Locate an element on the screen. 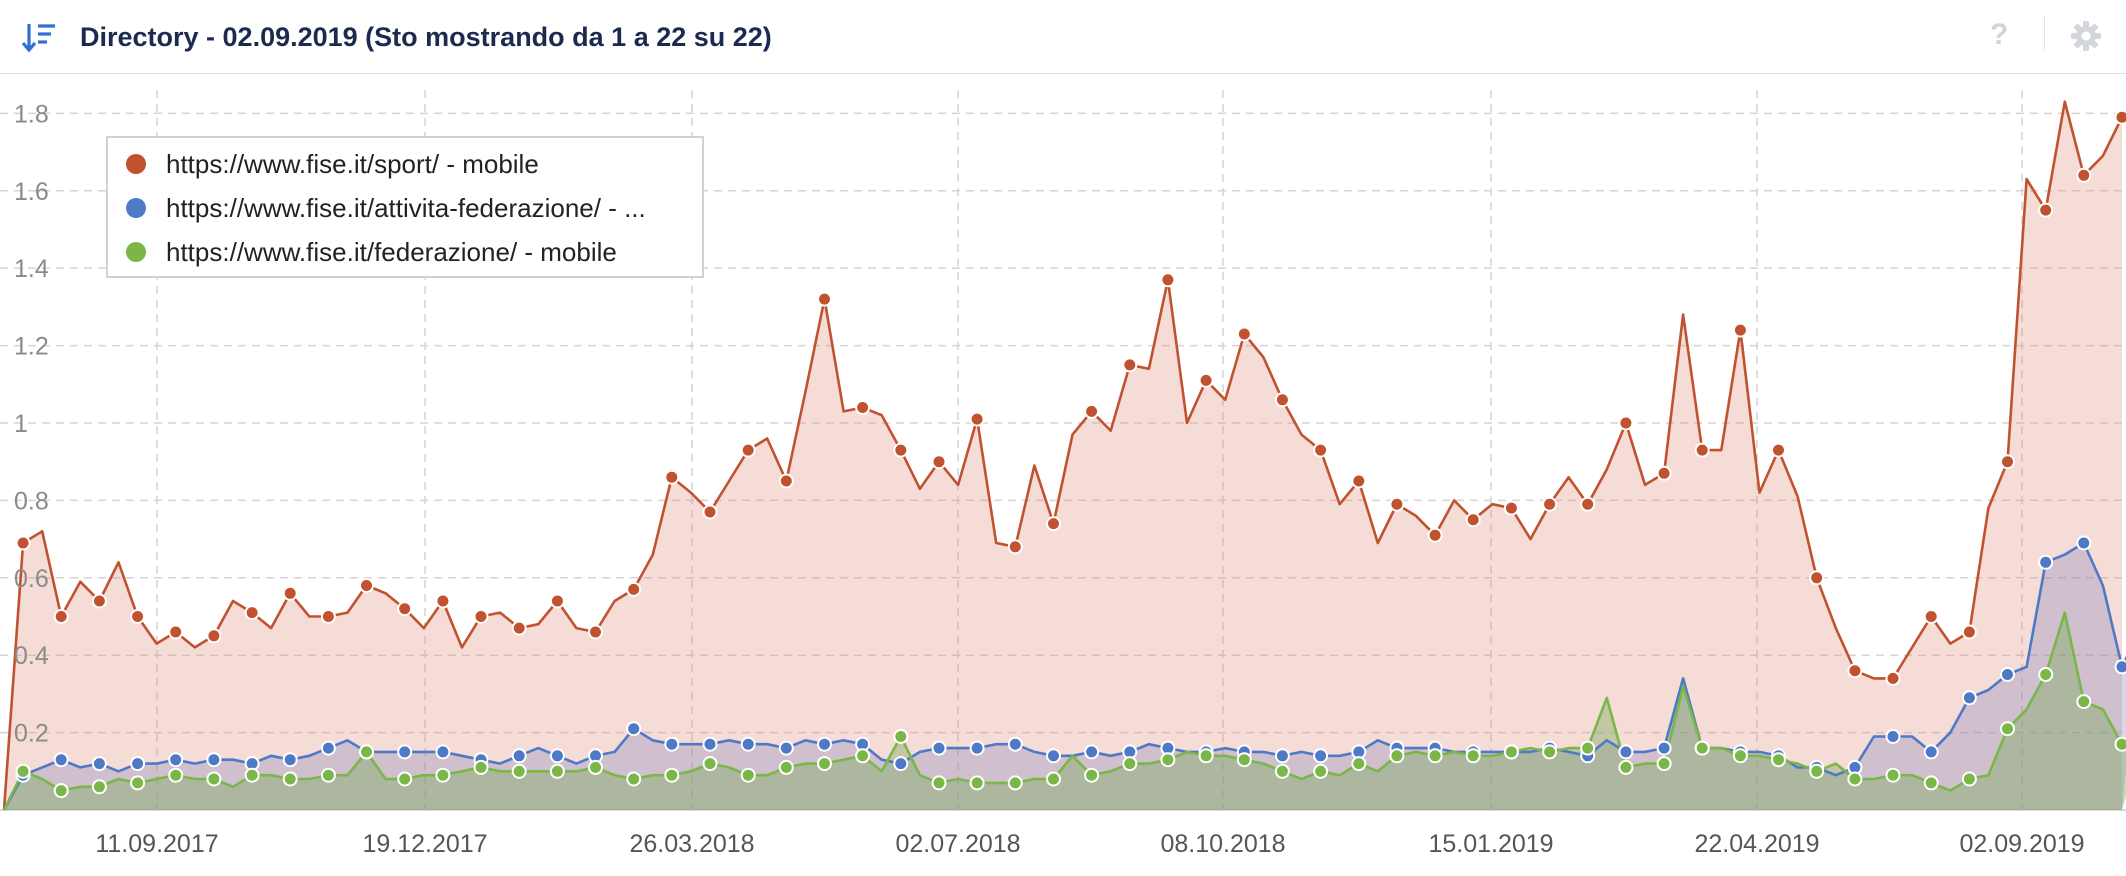 The width and height of the screenshot is (2126, 876). y-tick-label: 1.6 is located at coordinates (31, 192).